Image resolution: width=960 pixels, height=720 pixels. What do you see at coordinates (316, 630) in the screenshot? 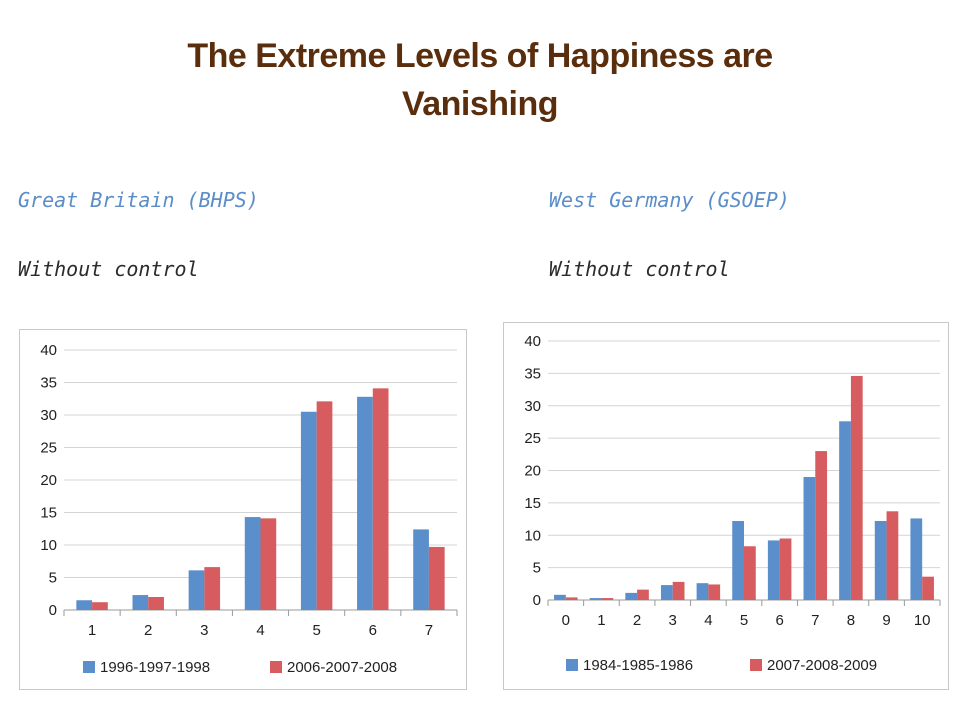
I see `gb-x-tick-label: 5` at bounding box center [316, 630].